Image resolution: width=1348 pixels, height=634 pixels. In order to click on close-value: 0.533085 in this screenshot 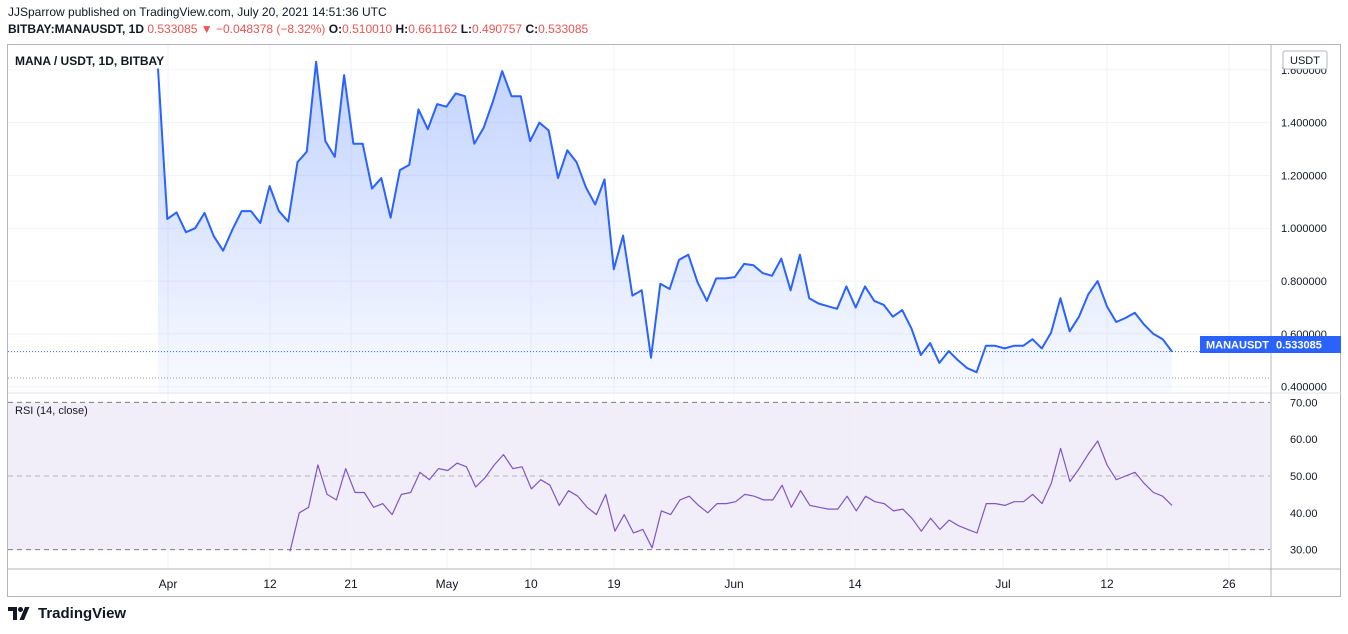, I will do `click(563, 29)`.